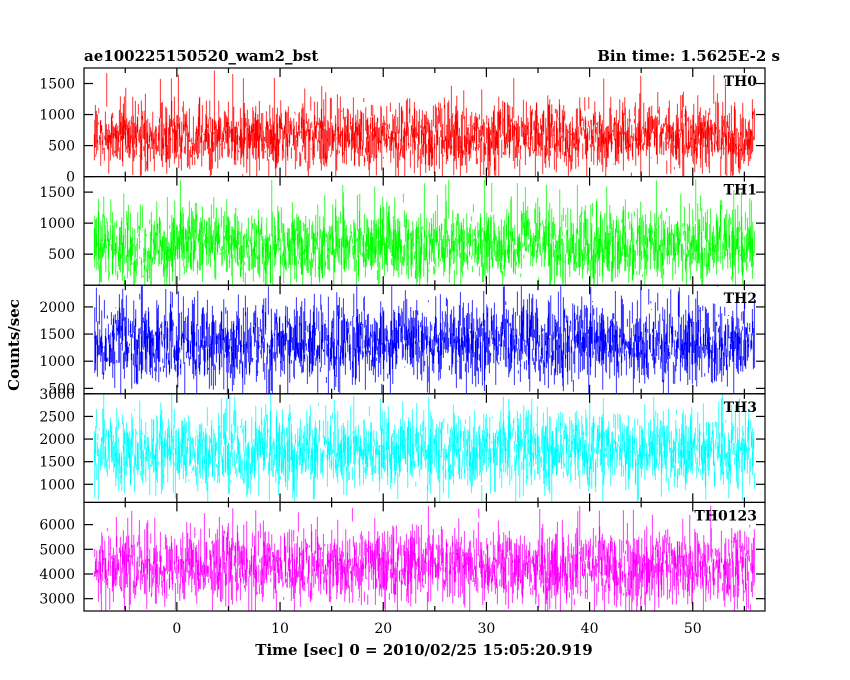  I want to click on panel-label-th3: TH3, so click(740, 408).